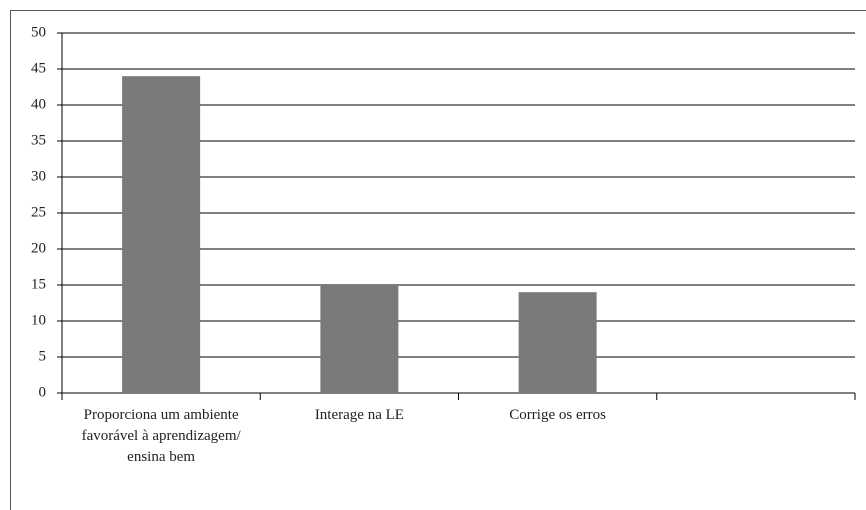 This screenshot has width=866, height=510. Describe the element at coordinates (38, 32) in the screenshot. I see `y-tick-label: 50` at that location.